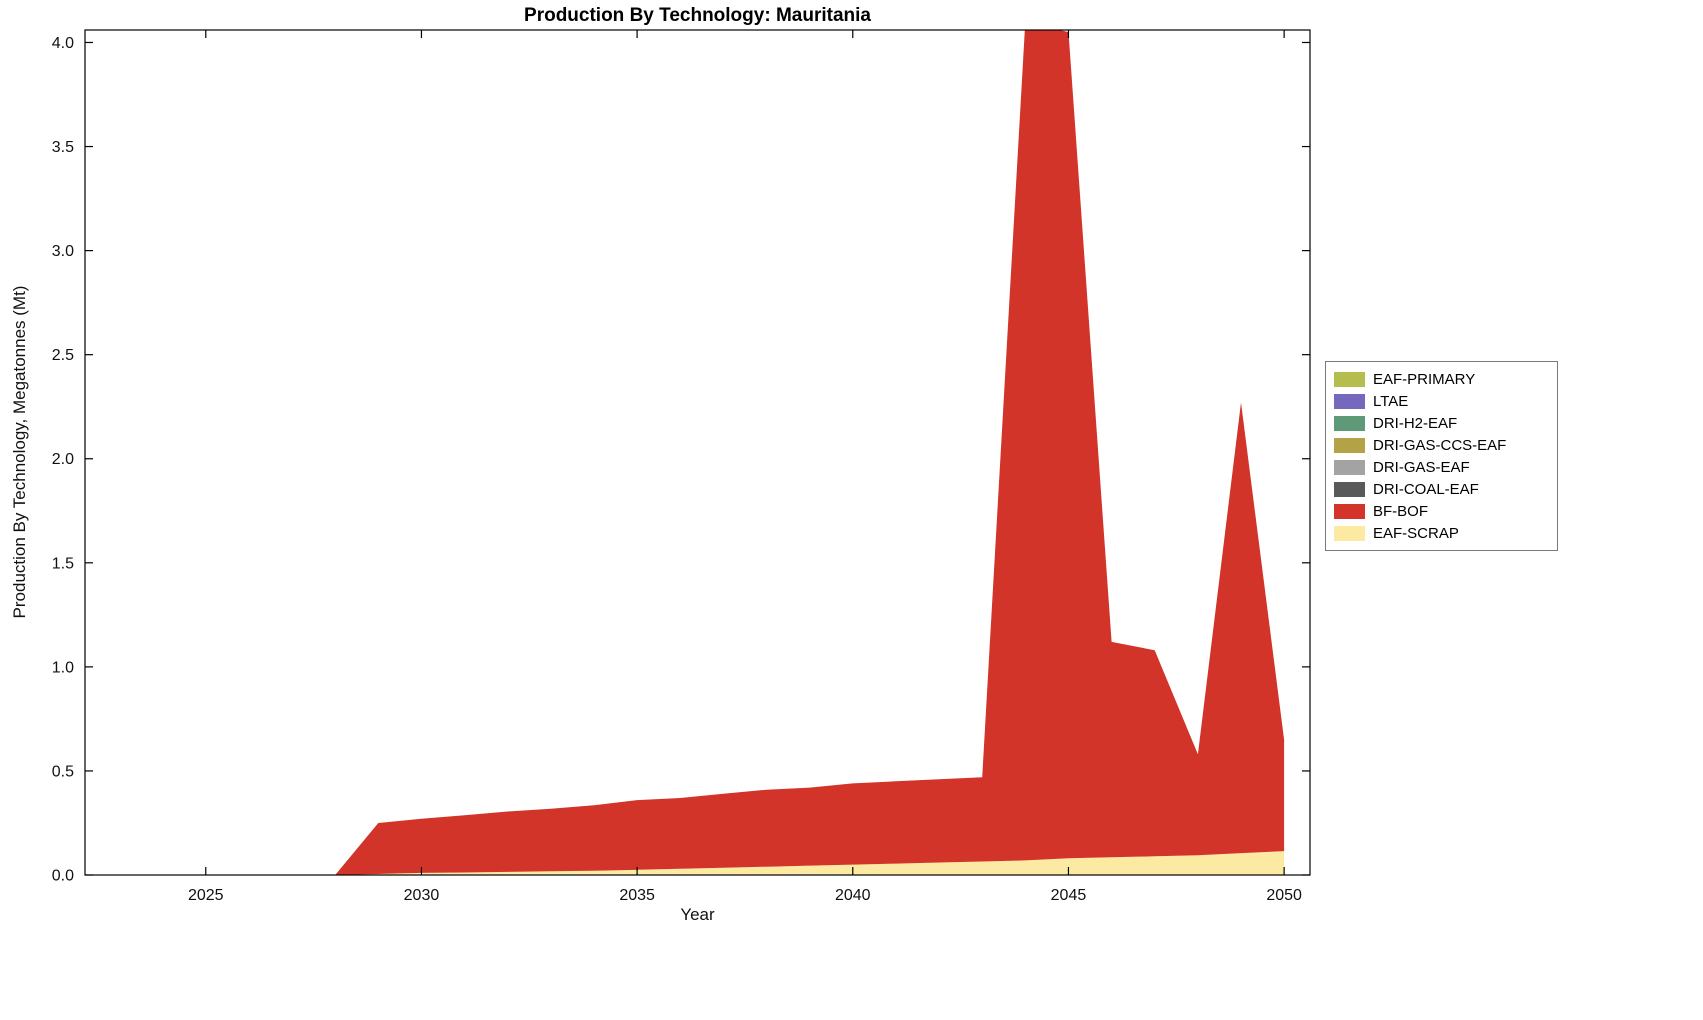 This screenshot has height=1020, width=1703. I want to click on y-tick-label: 3.0, so click(63, 251).